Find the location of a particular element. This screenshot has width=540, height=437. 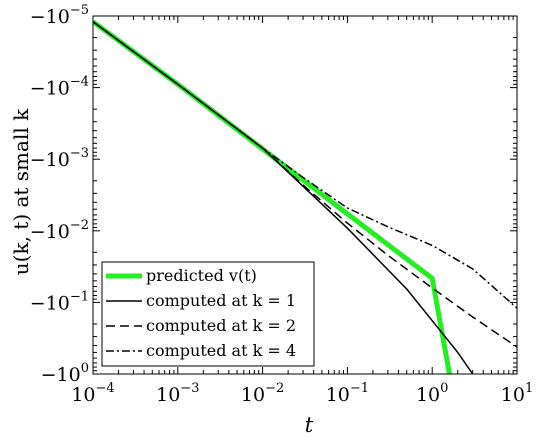

y-axis-label: u(k, t) at small k is located at coordinates (21, 191).